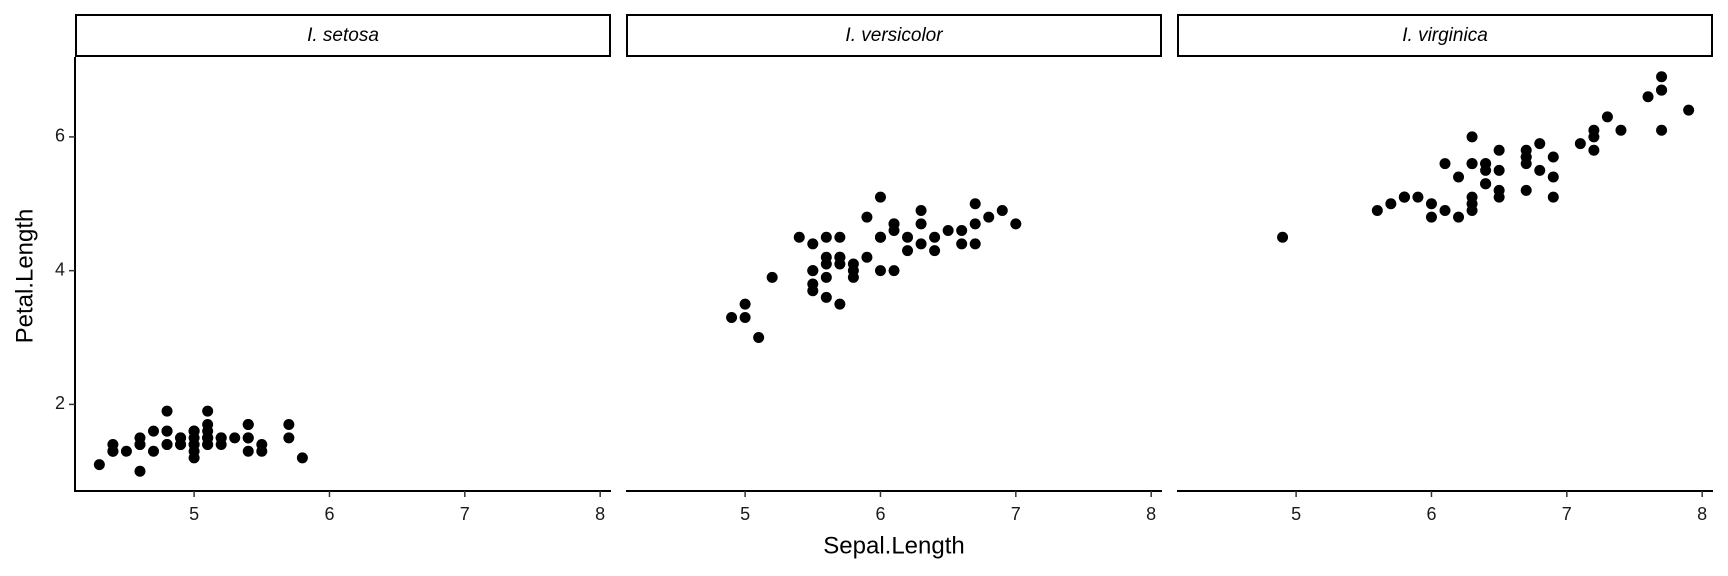 The image size is (1728, 576). What do you see at coordinates (60, 269) in the screenshot?
I see `y-tick-label: 4` at bounding box center [60, 269].